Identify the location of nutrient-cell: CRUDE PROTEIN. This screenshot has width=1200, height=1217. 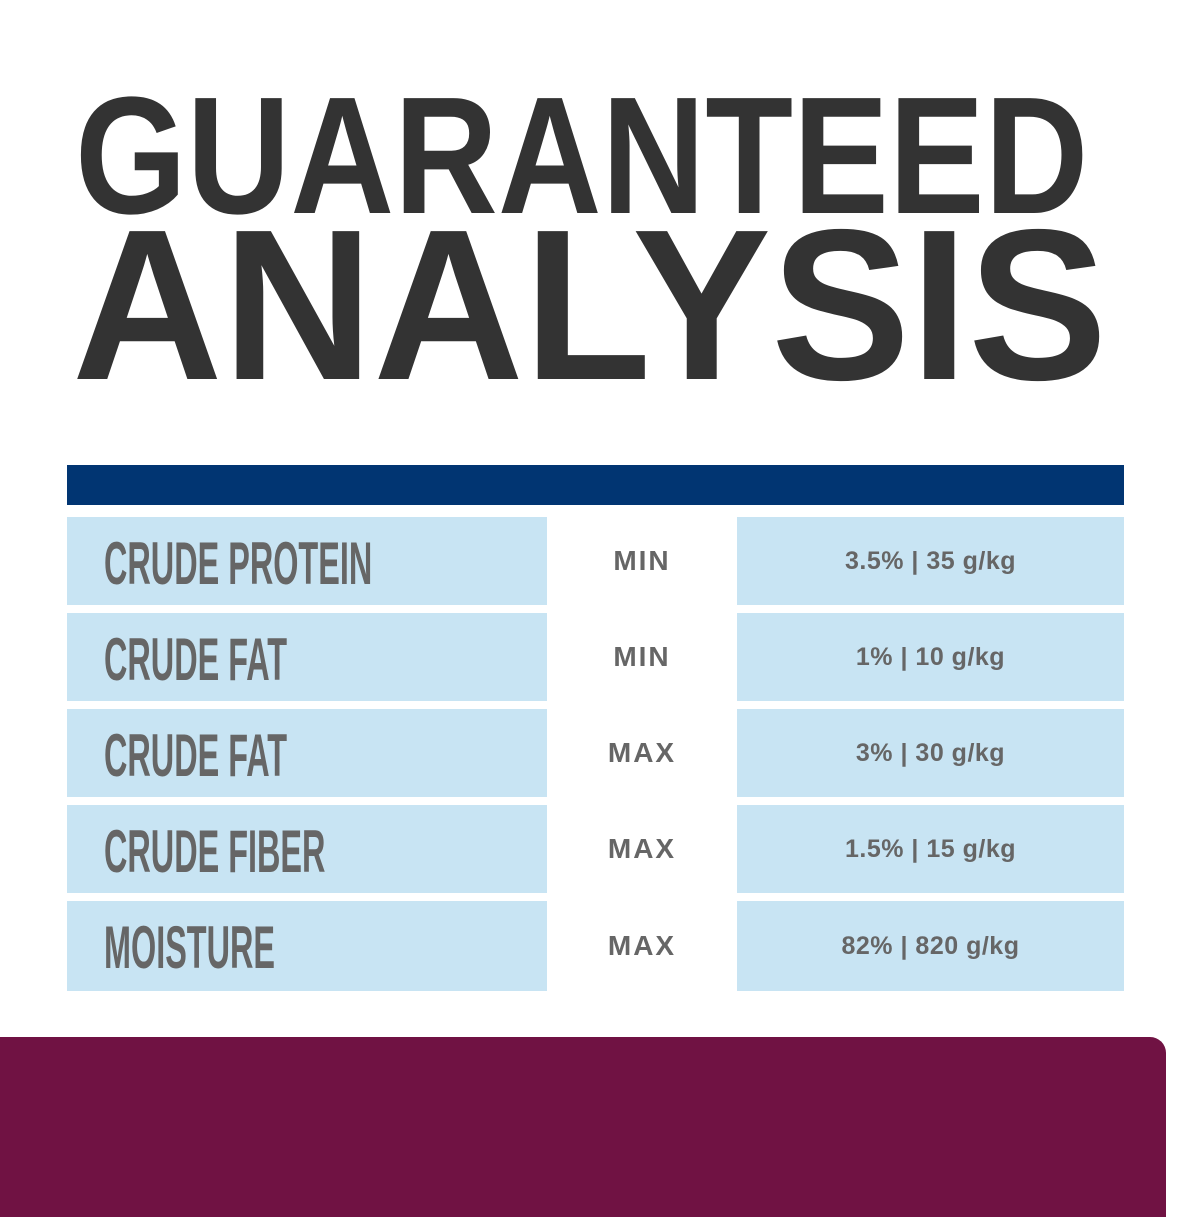
(307, 561).